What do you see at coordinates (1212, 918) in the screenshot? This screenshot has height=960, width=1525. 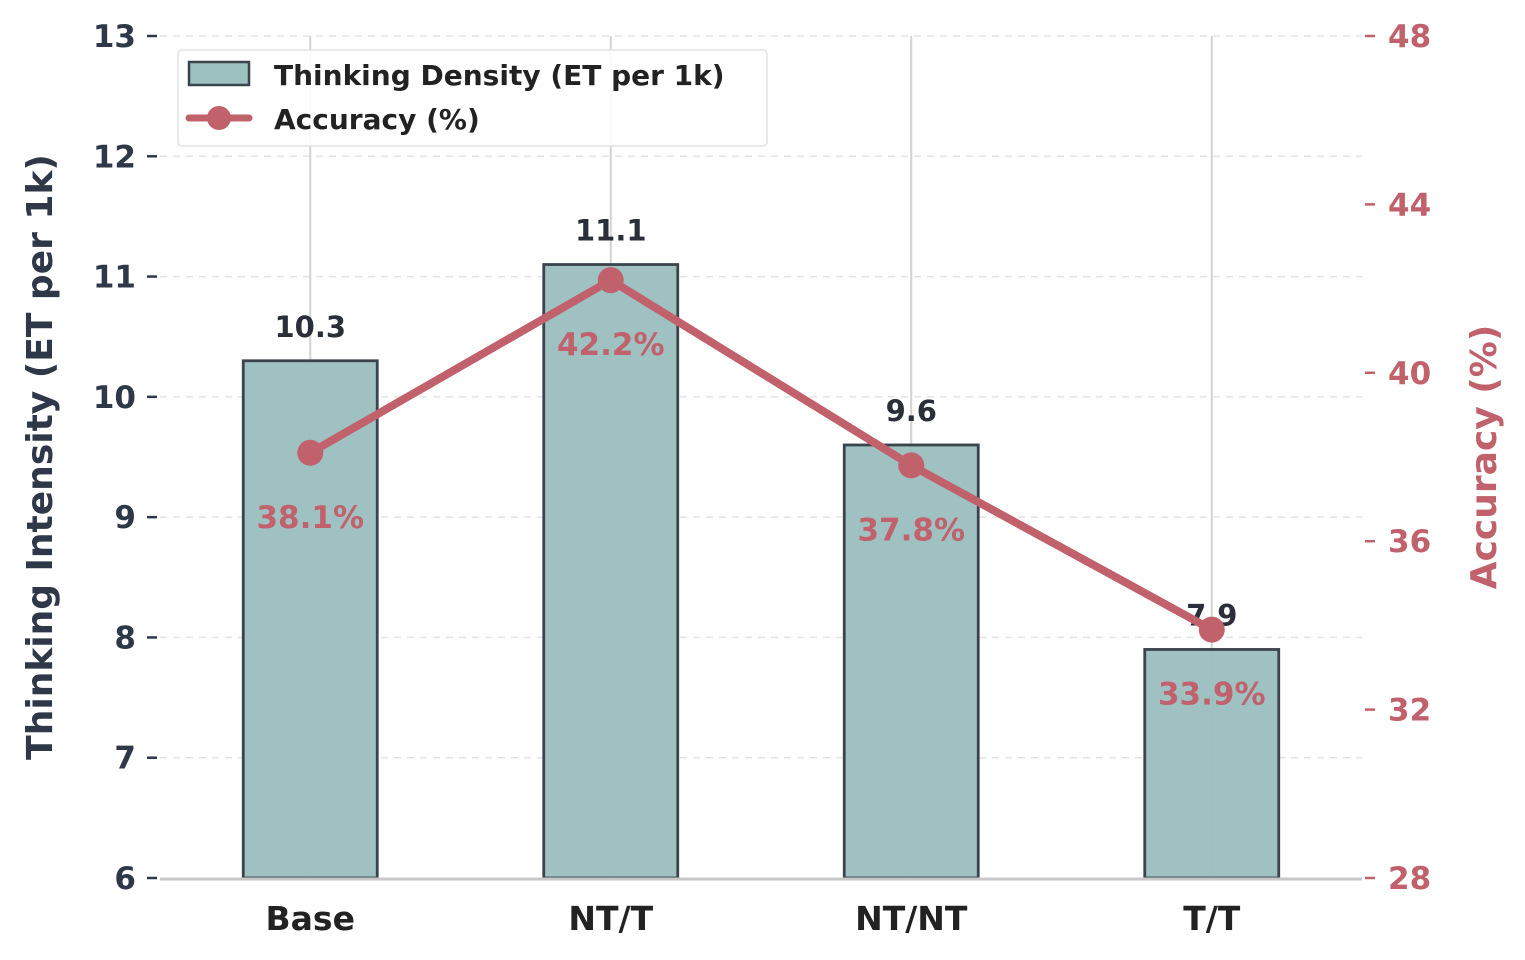 I see `x-tick-label: T/T` at bounding box center [1212, 918].